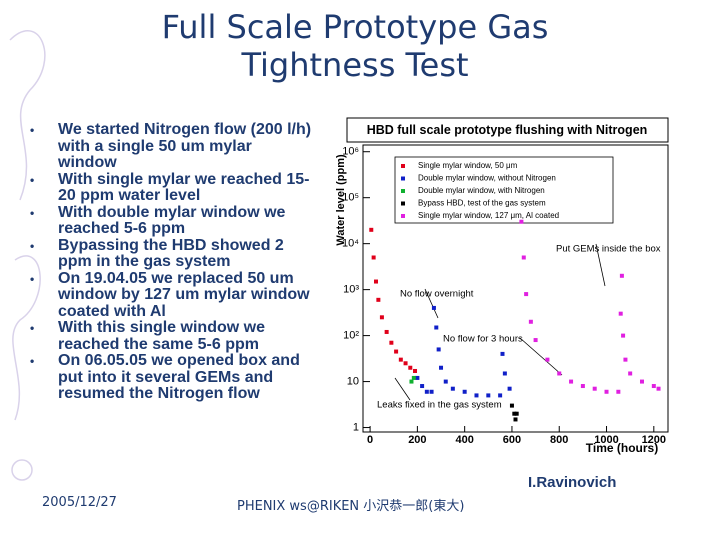  Describe the element at coordinates (356, 427) in the screenshot. I see `y-tick-label: 1` at that location.